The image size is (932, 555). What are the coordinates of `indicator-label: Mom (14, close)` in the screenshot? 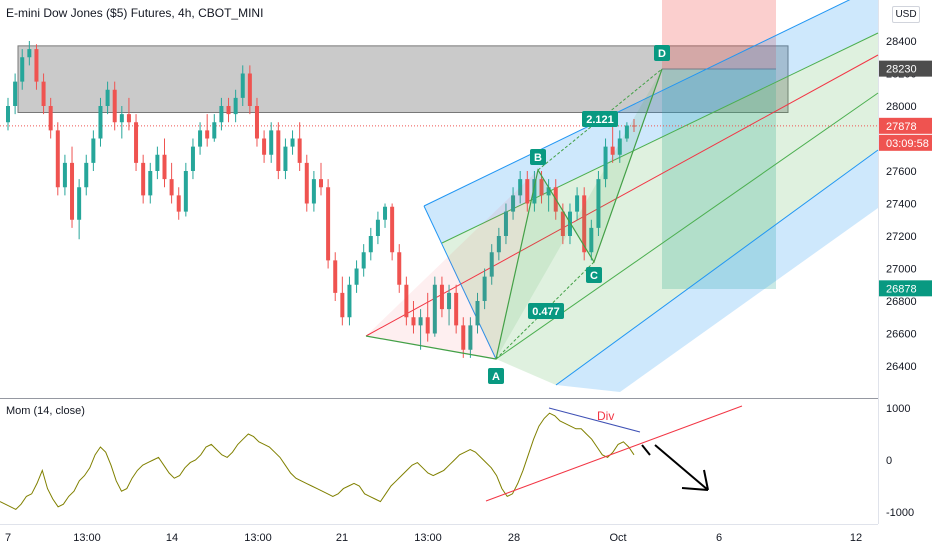 It's located at (45, 411).